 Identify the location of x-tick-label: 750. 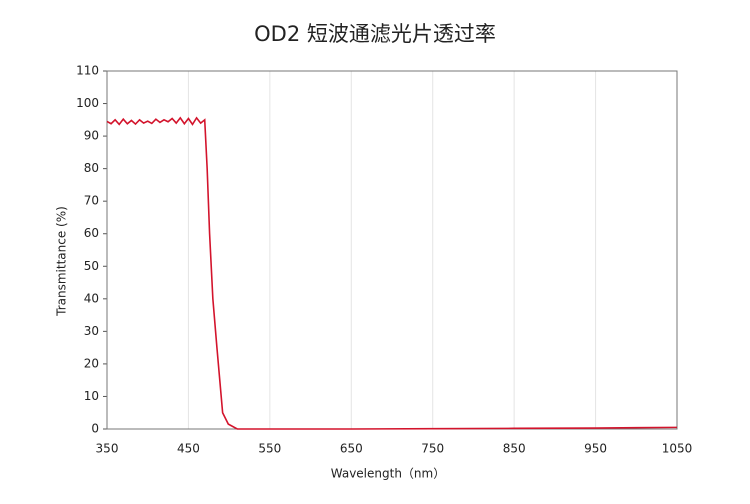
(432, 449).